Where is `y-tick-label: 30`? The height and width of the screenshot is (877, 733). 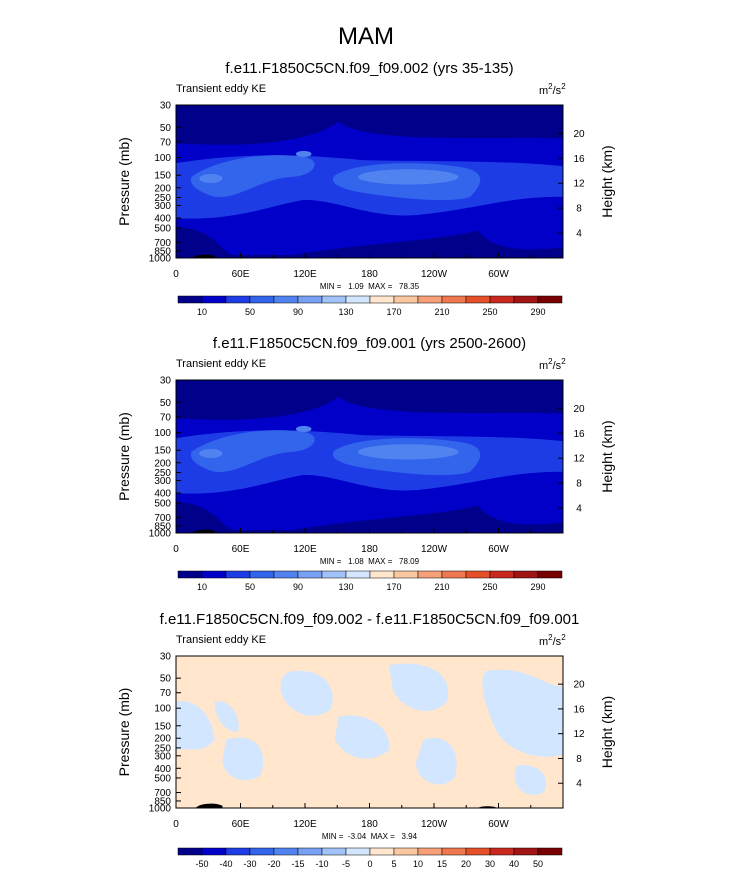
y-tick-label: 30 is located at coordinates (166, 106).